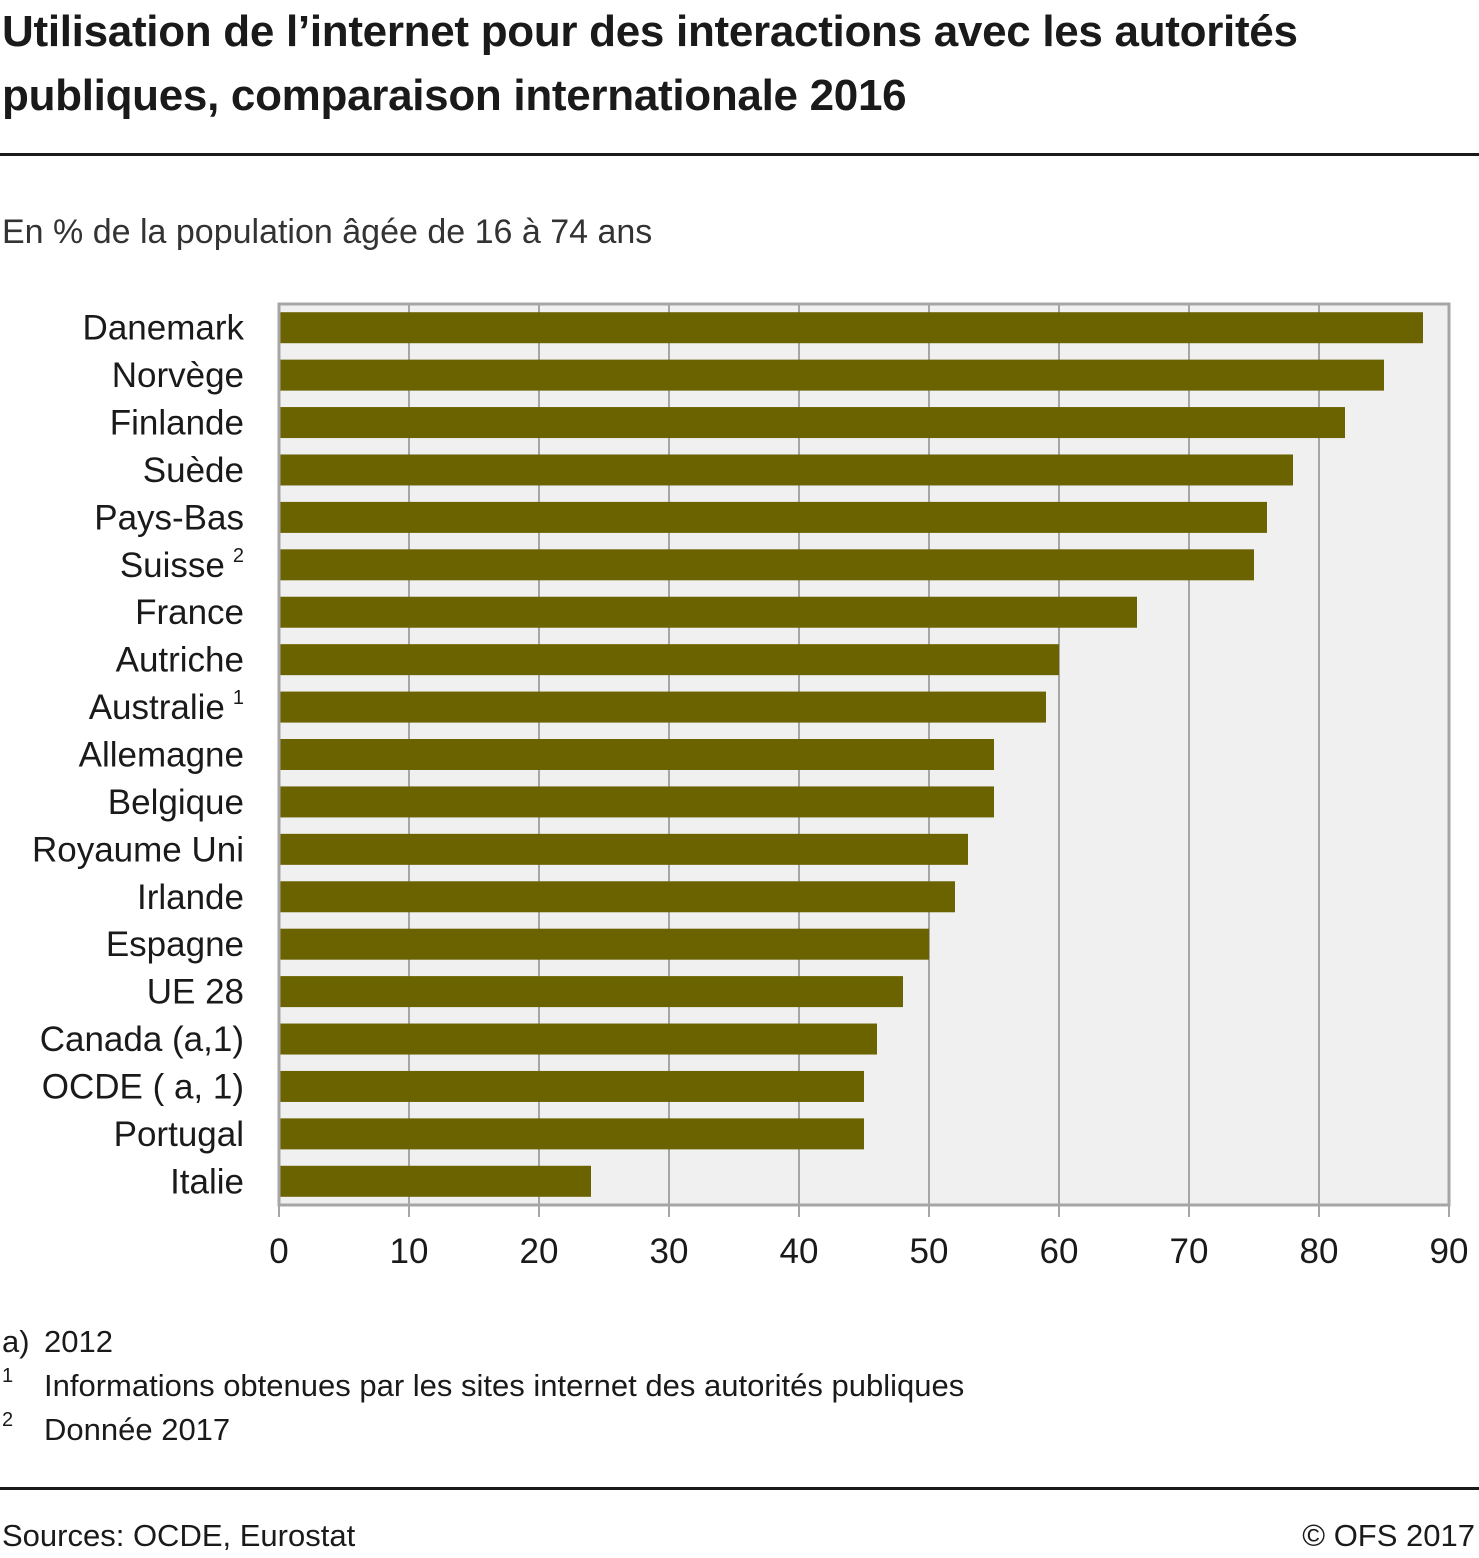 The image size is (1479, 1558). I want to click on category-name: Norvège, so click(178, 375).